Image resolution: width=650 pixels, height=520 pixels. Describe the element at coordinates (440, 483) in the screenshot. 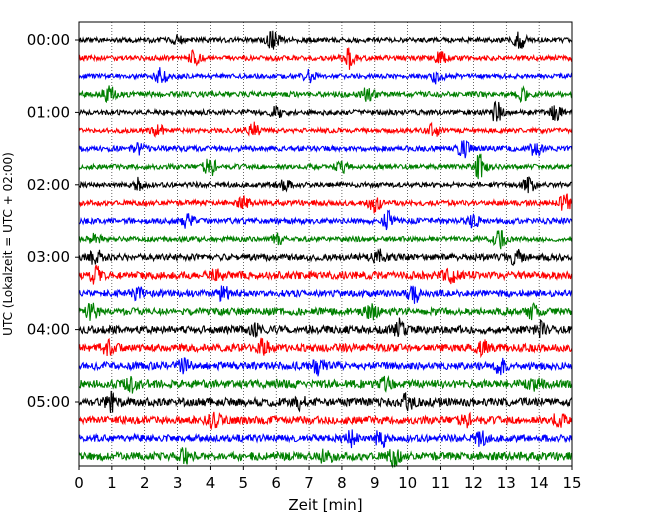

I see `x-tick-label-11: 11` at that location.